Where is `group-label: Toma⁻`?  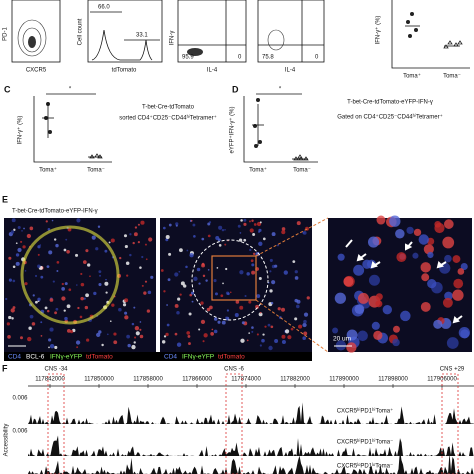 group-label: Toma⁻ is located at coordinates (302, 171).